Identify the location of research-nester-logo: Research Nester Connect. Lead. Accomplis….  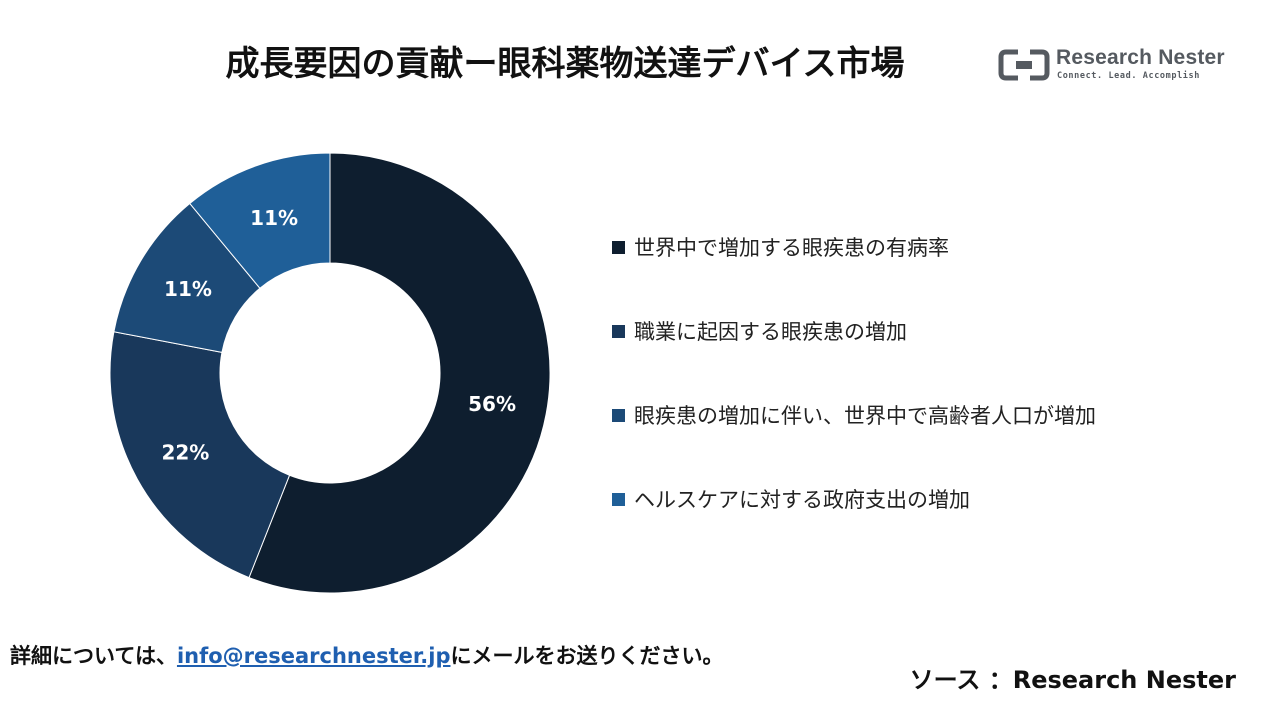
(1111, 66).